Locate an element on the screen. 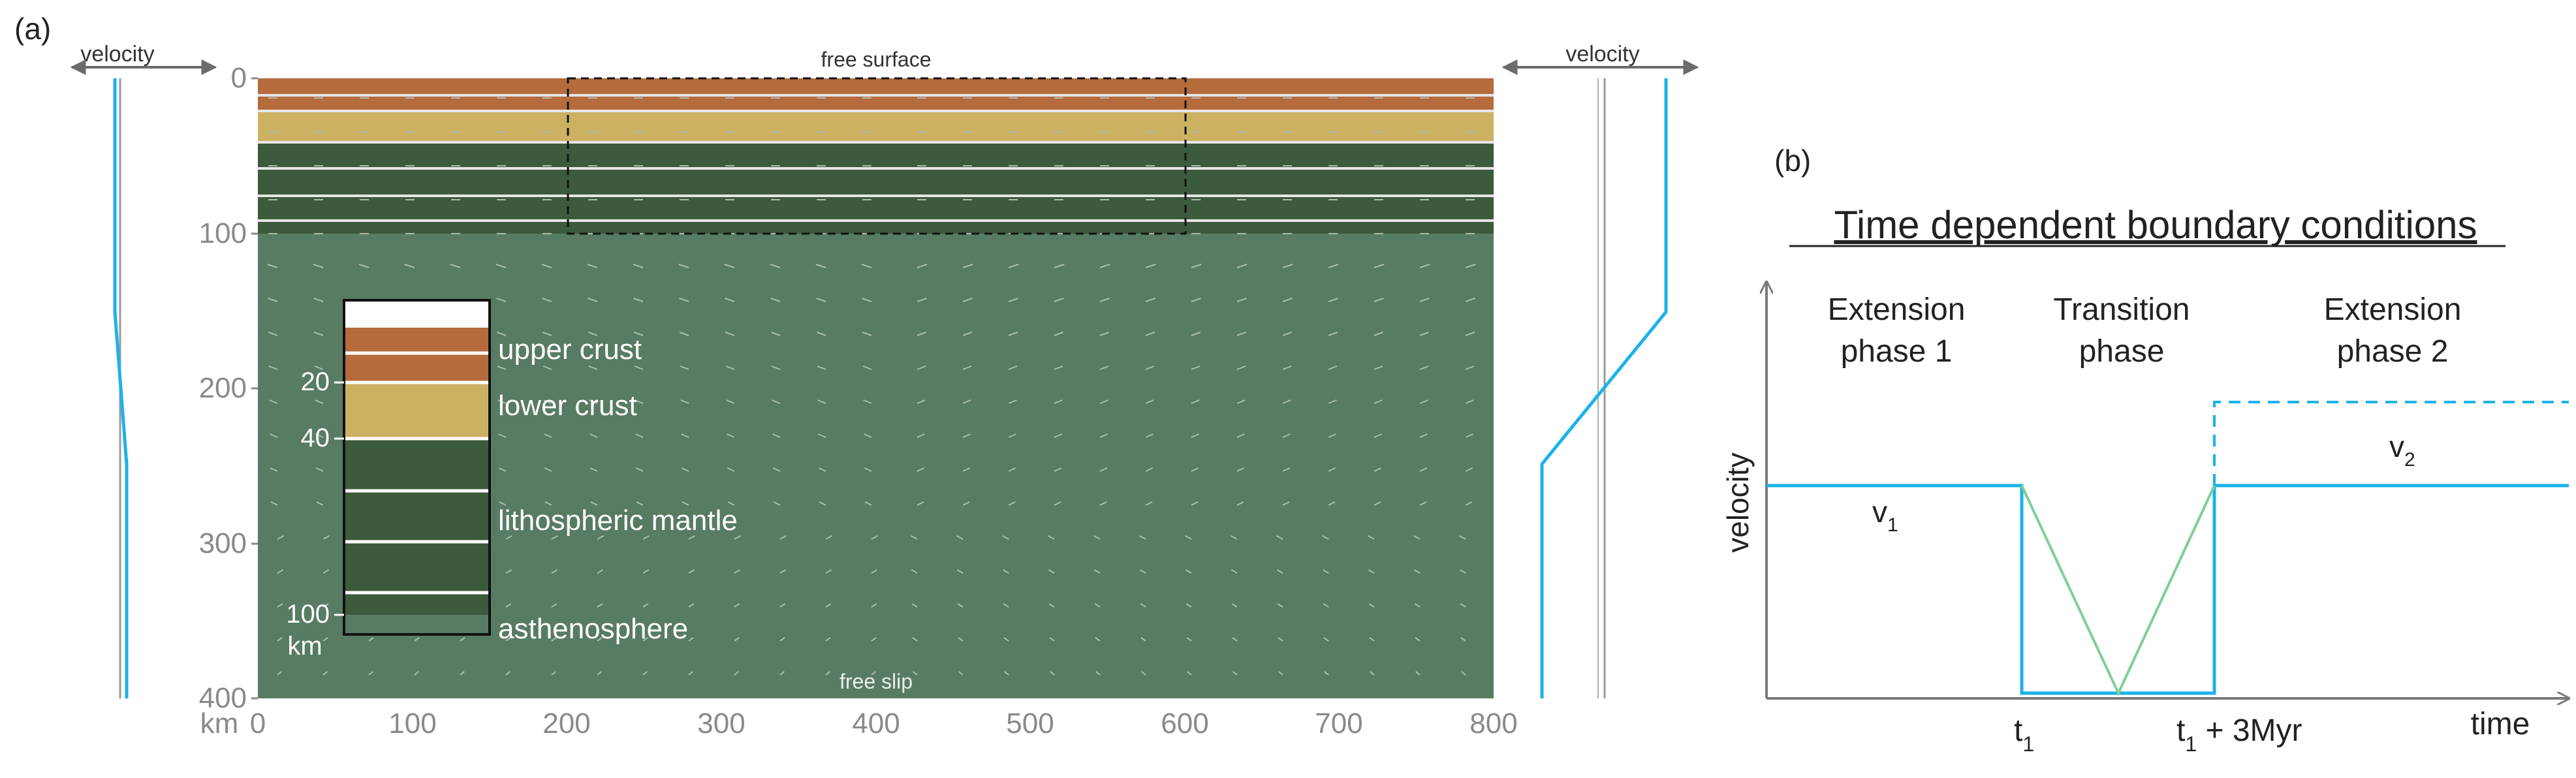 The height and width of the screenshot is (778, 2576). panel-b-title: Time dependent boundary conditions is located at coordinates (2155, 225).